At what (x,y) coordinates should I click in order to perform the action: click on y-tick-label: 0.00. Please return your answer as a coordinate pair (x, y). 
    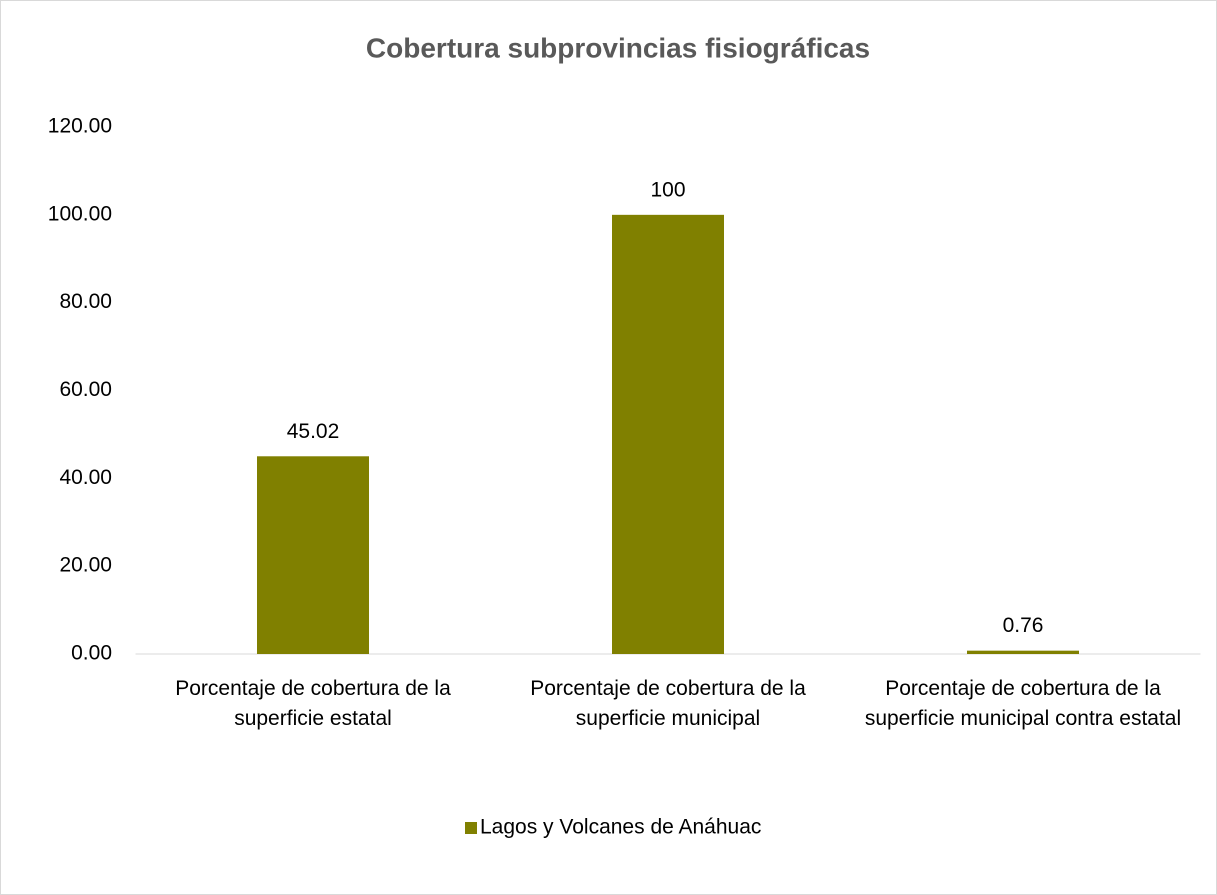
    Looking at the image, I should click on (91, 653).